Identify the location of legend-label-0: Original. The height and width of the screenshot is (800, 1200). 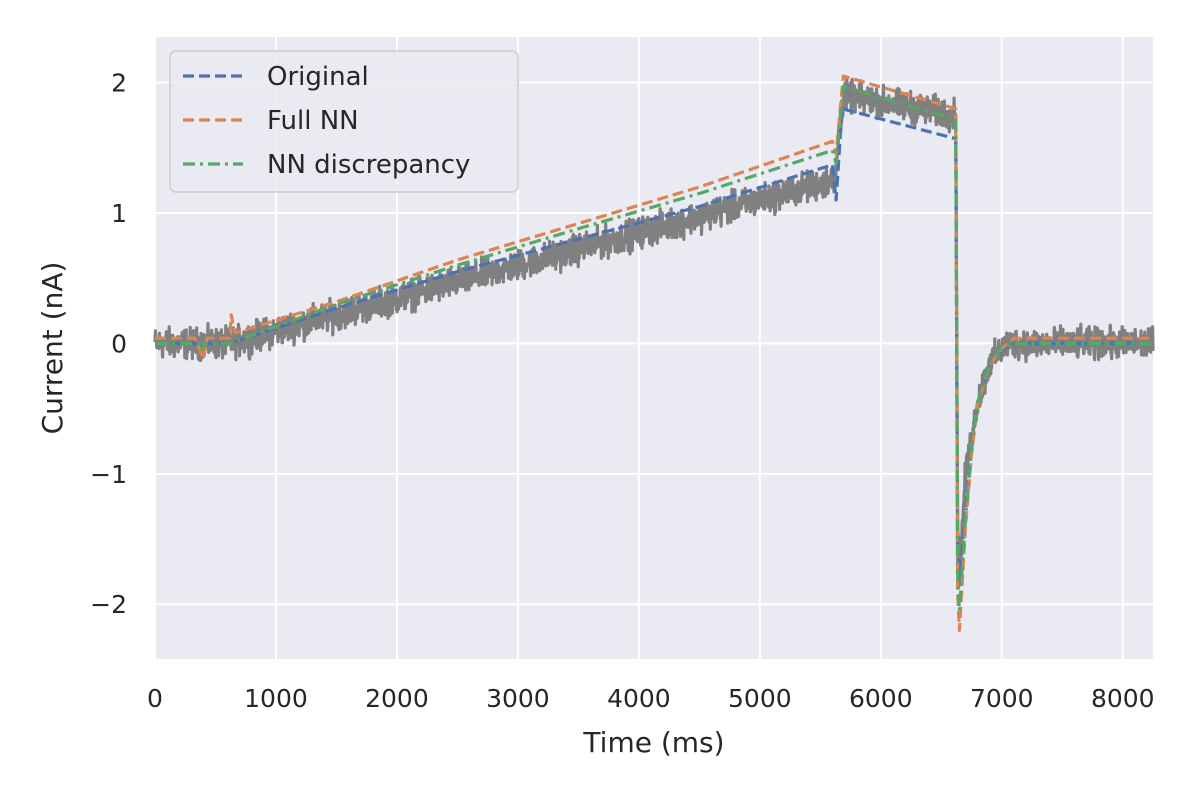
(318, 77).